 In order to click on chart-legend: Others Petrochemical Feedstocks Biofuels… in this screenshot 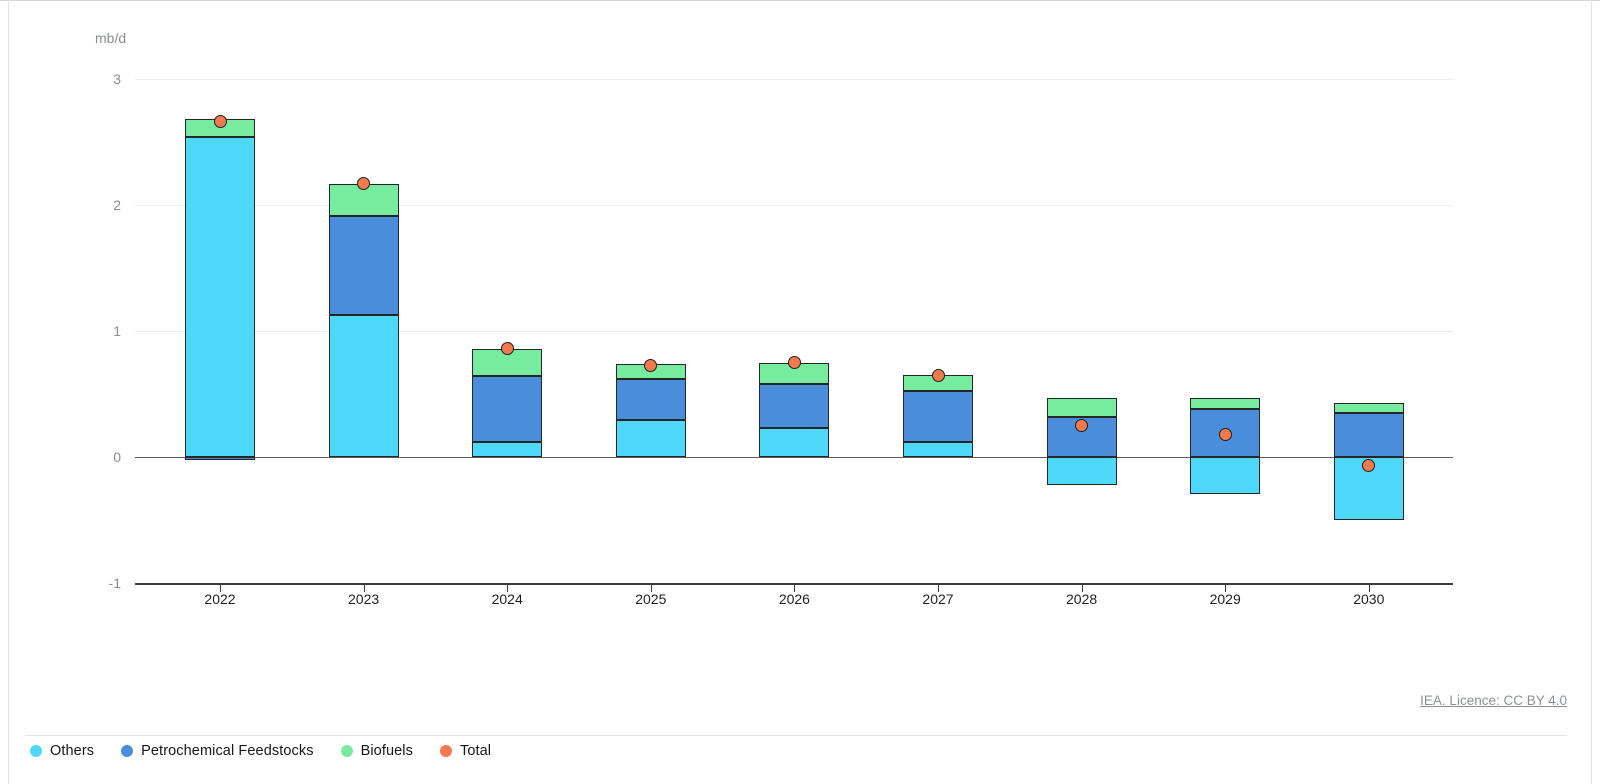, I will do `click(260, 751)`.